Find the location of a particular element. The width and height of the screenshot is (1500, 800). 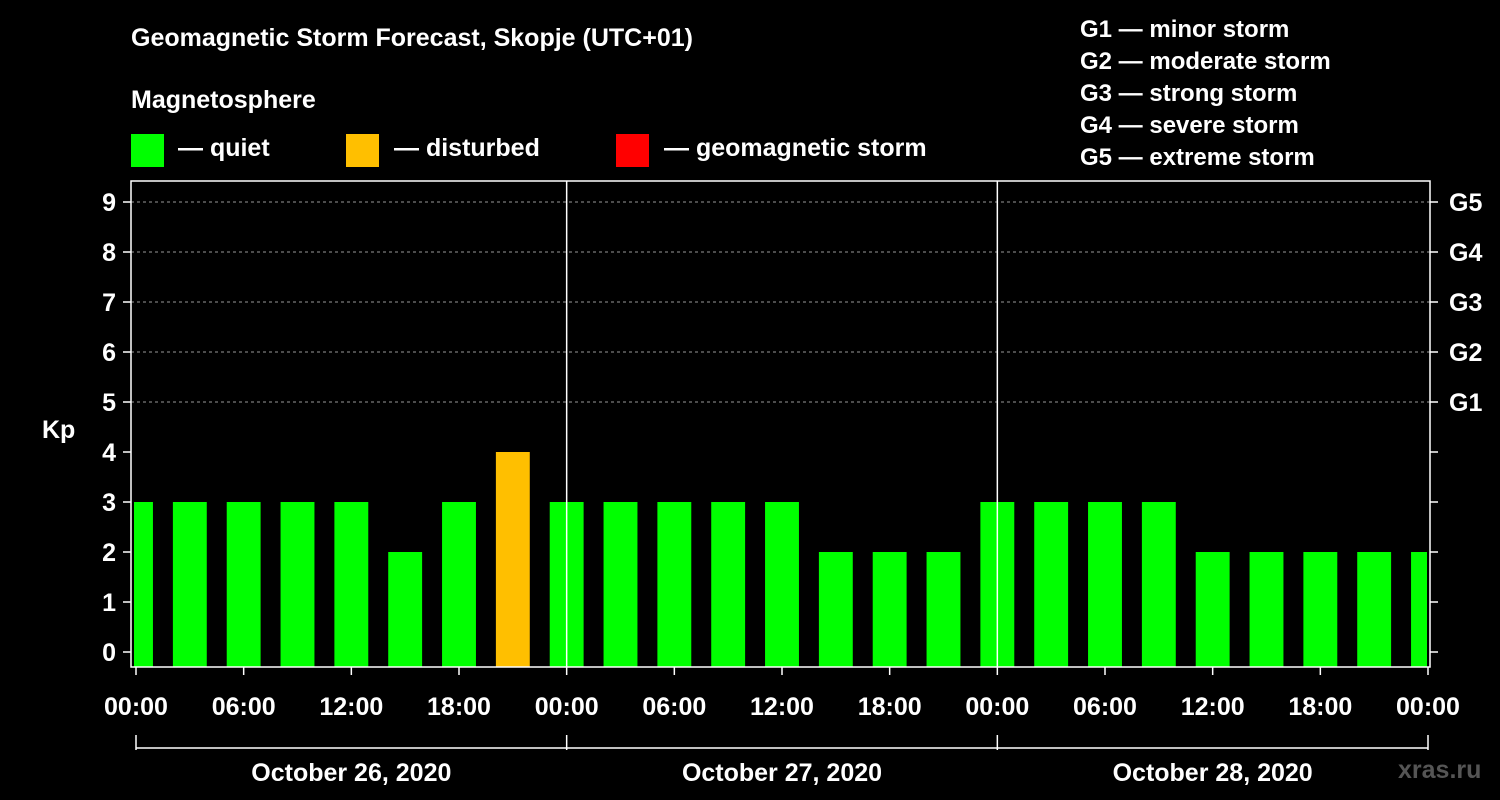

day-label-0: October 26, 2020 is located at coordinates (351, 773).